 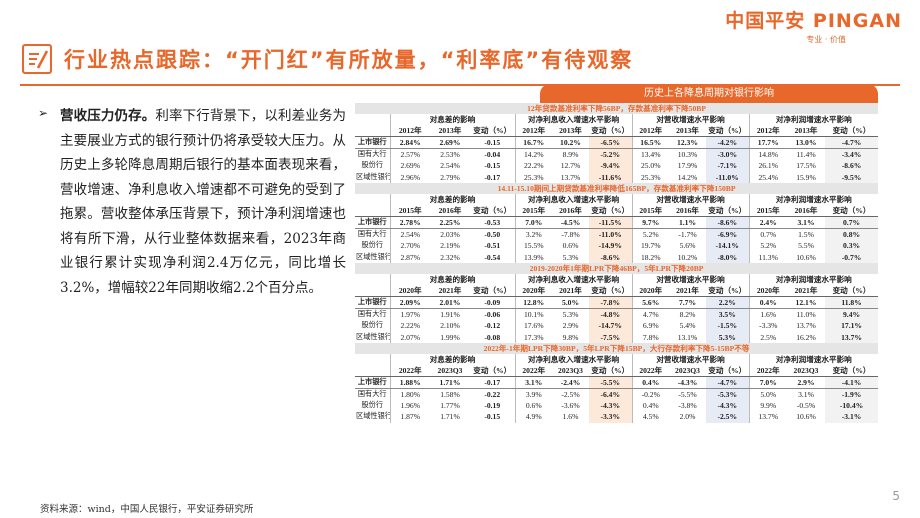 I want to click on table-cell: 17.7%, so click(x=767, y=143).